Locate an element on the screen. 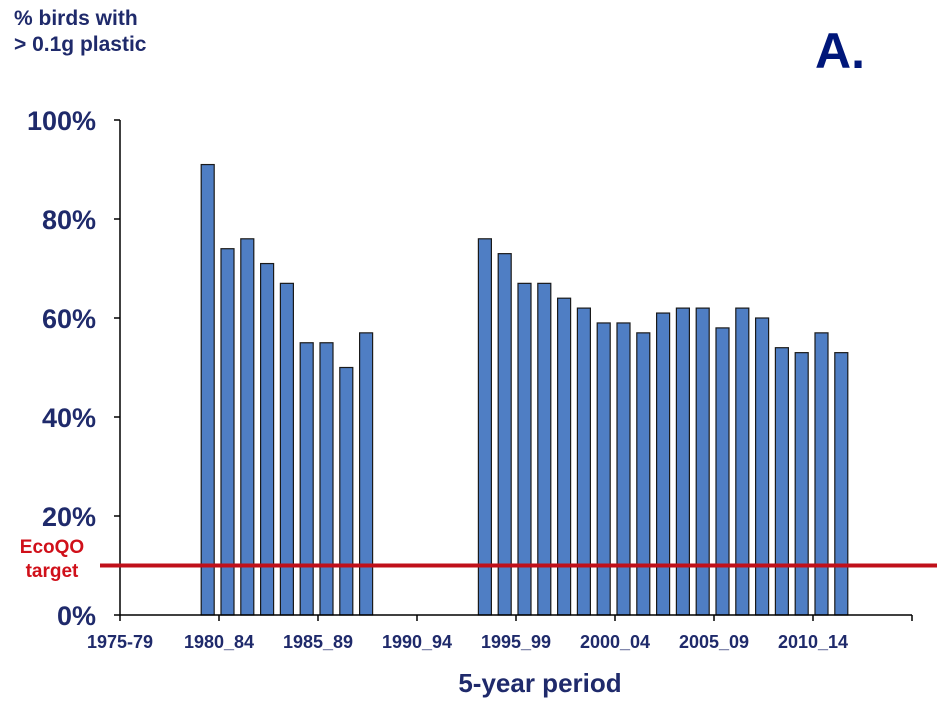 Image resolution: width=937 pixels, height=701 pixels. y-tick-label: 20% is located at coordinates (69, 517).